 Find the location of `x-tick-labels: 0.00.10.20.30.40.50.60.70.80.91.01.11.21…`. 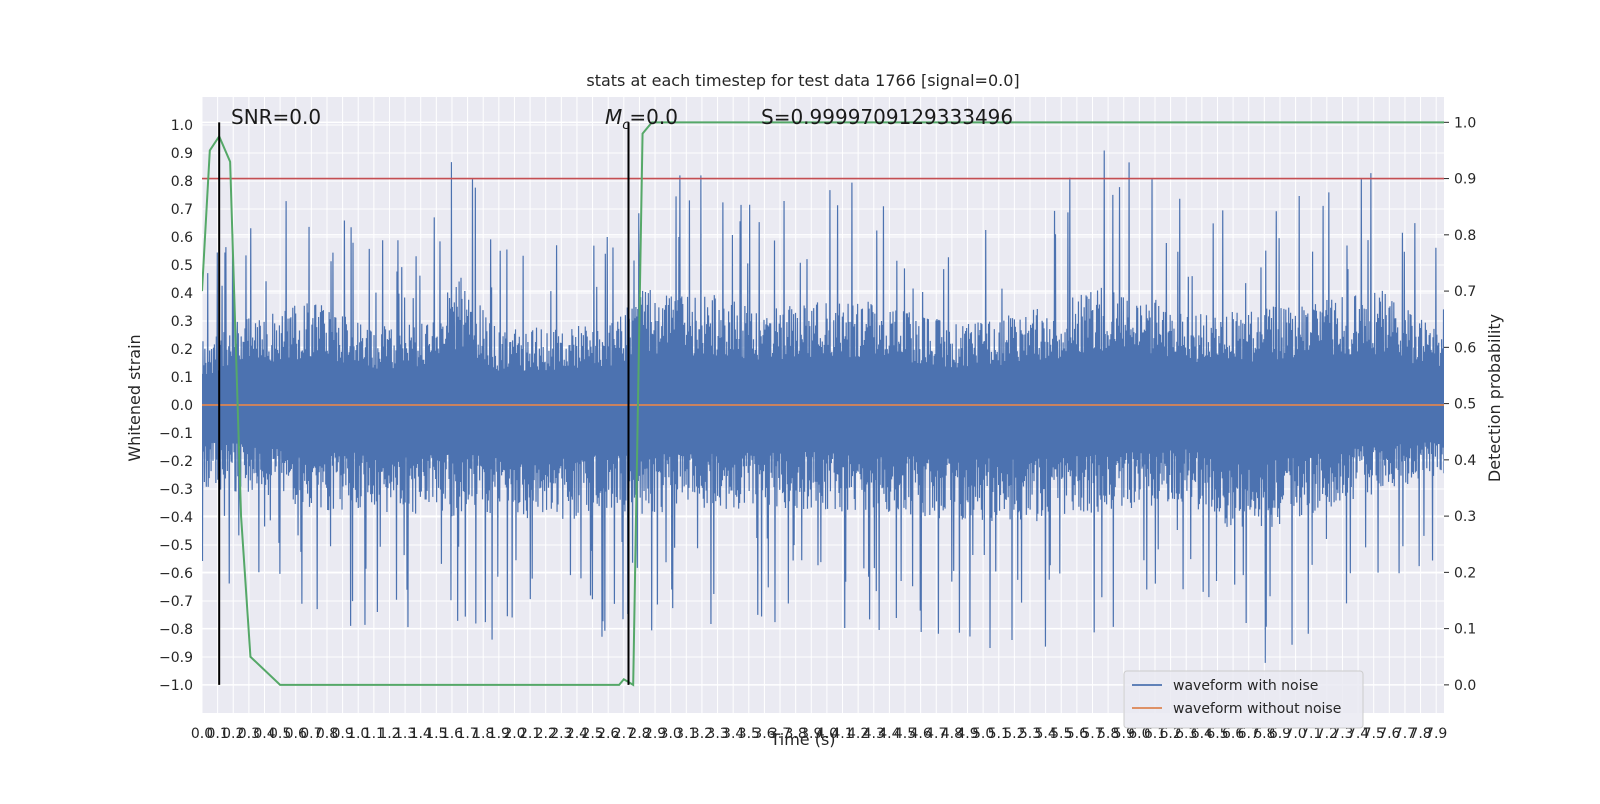

x-tick-labels: 0.00.10.20.30.40.50.60.70.80.91.01.11.21… is located at coordinates (819, 734).